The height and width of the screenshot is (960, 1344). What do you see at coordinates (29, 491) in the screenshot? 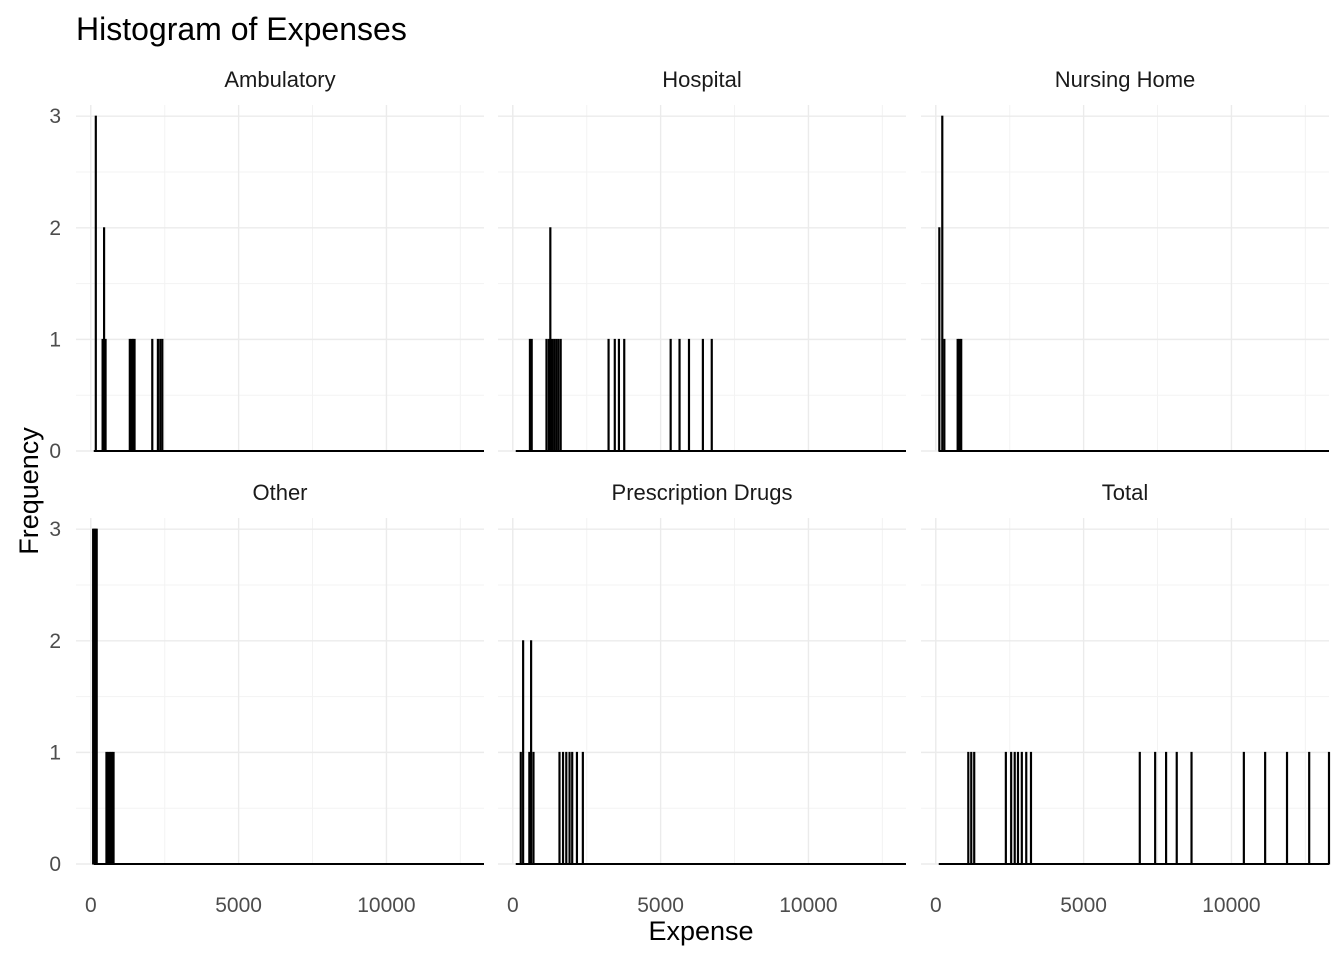
I see `y-axis-title: Frequency` at bounding box center [29, 491].